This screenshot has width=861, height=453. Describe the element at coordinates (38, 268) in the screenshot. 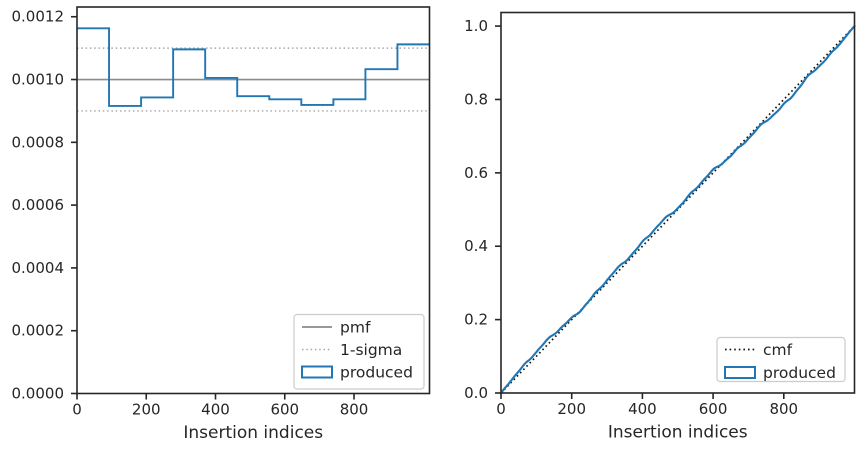

I see `y-tick-label: 0.0004` at that location.